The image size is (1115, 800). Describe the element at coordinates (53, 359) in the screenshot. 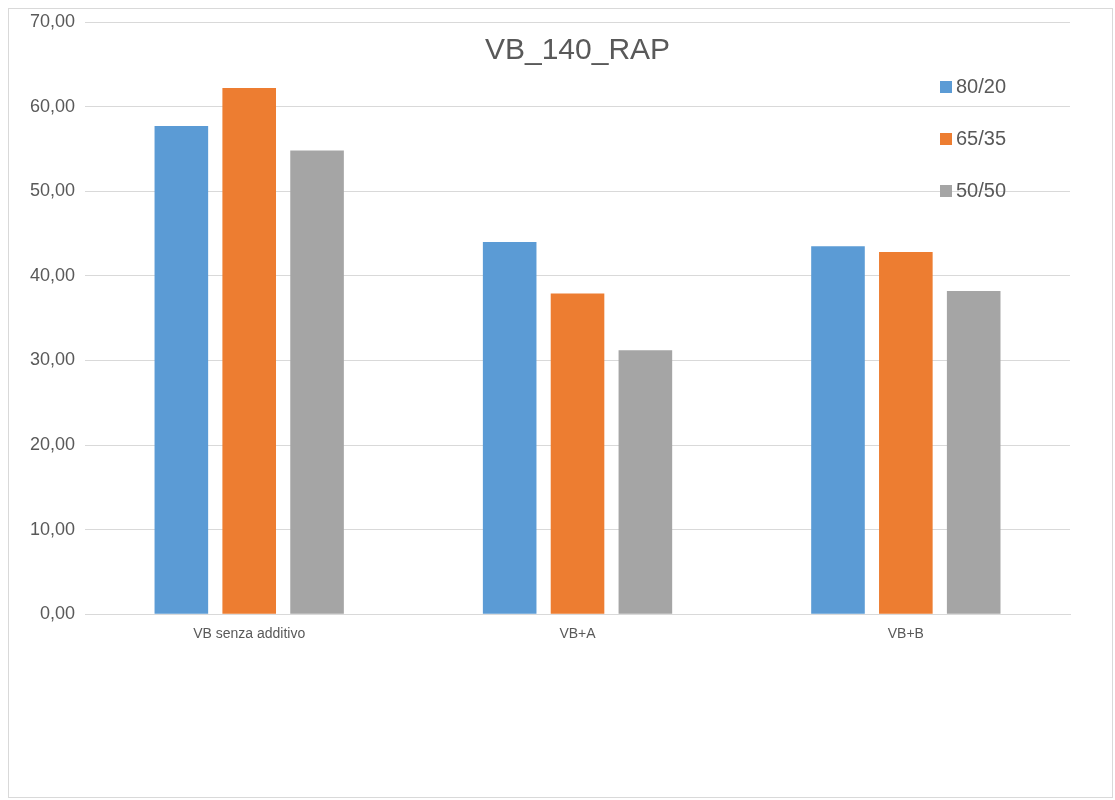

I see `y-tick-label: 30,00` at that location.